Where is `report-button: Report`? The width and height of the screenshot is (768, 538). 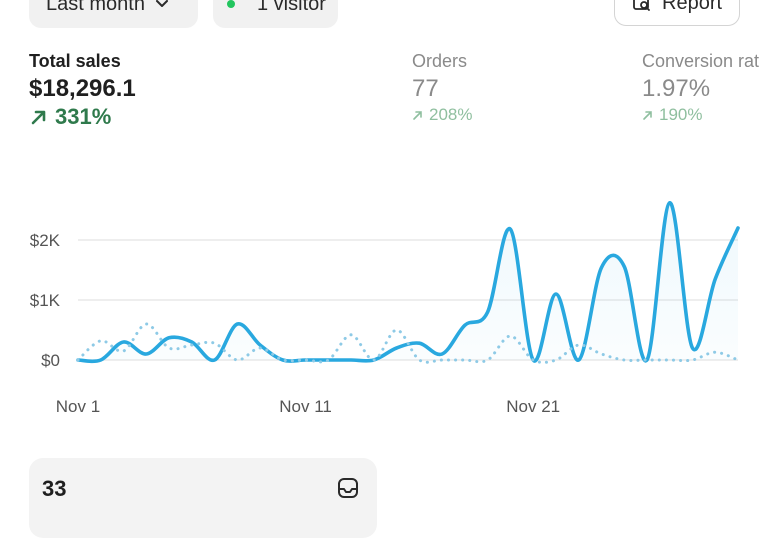
report-button: Report is located at coordinates (677, 13).